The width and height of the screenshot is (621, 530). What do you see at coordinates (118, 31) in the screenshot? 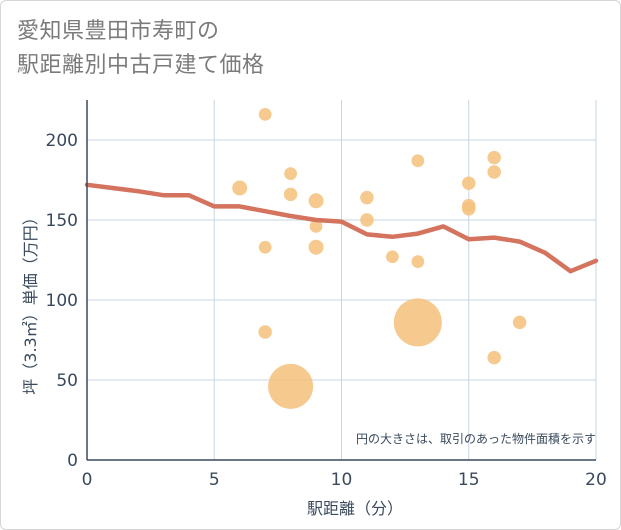
I see `chart-title-line-1: 愛知県豊田市寿町の` at bounding box center [118, 31].